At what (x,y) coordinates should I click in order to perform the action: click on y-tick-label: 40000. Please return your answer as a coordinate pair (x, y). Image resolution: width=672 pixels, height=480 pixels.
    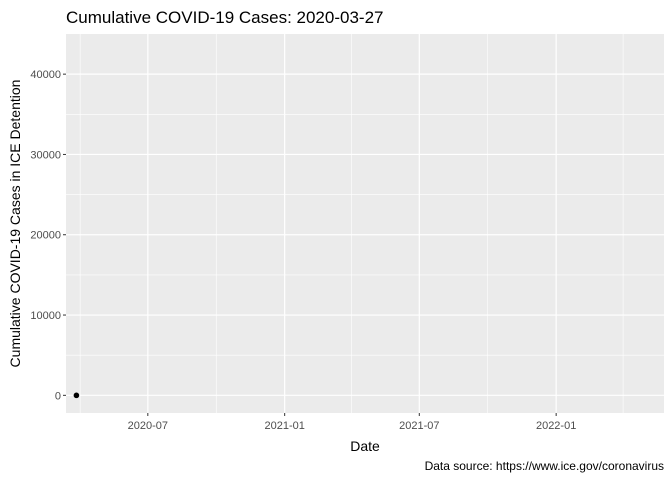
    Looking at the image, I should click on (45, 75).